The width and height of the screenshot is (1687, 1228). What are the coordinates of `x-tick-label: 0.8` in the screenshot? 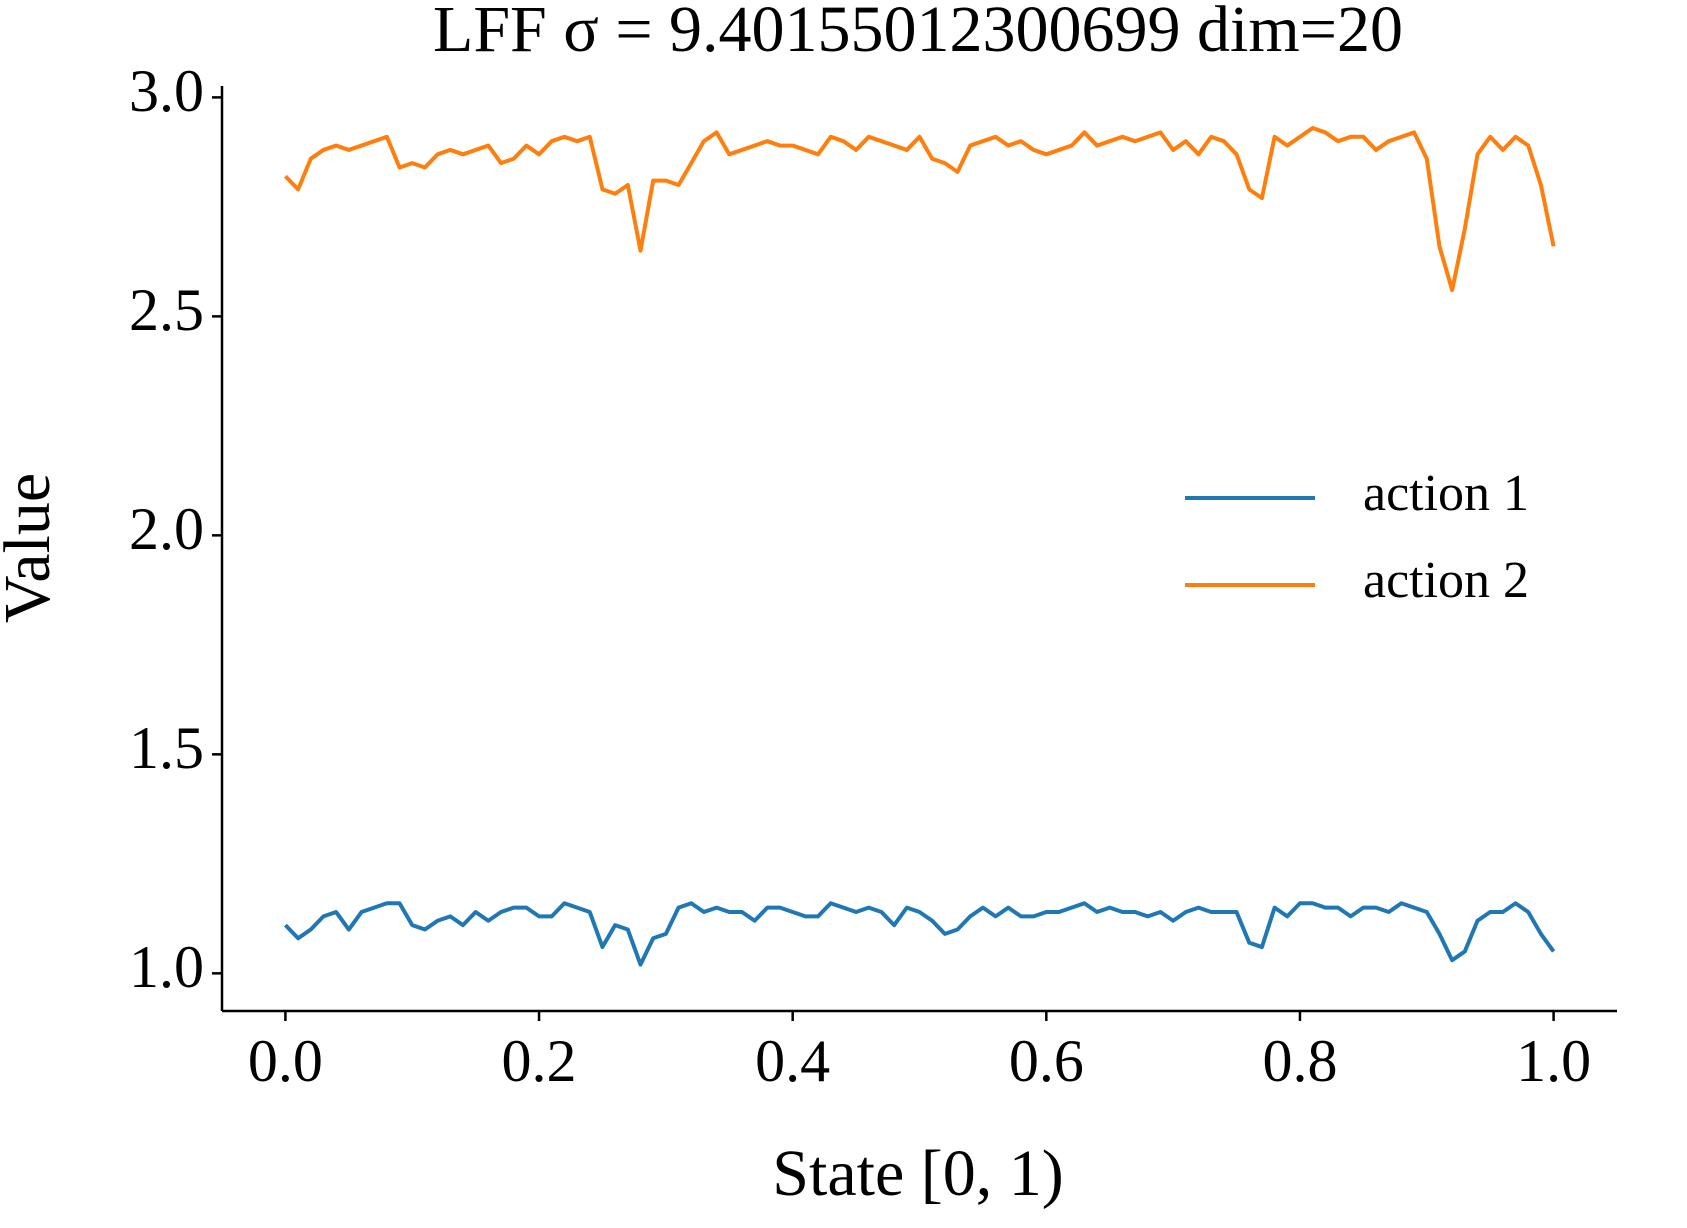 It's located at (1299, 1061).